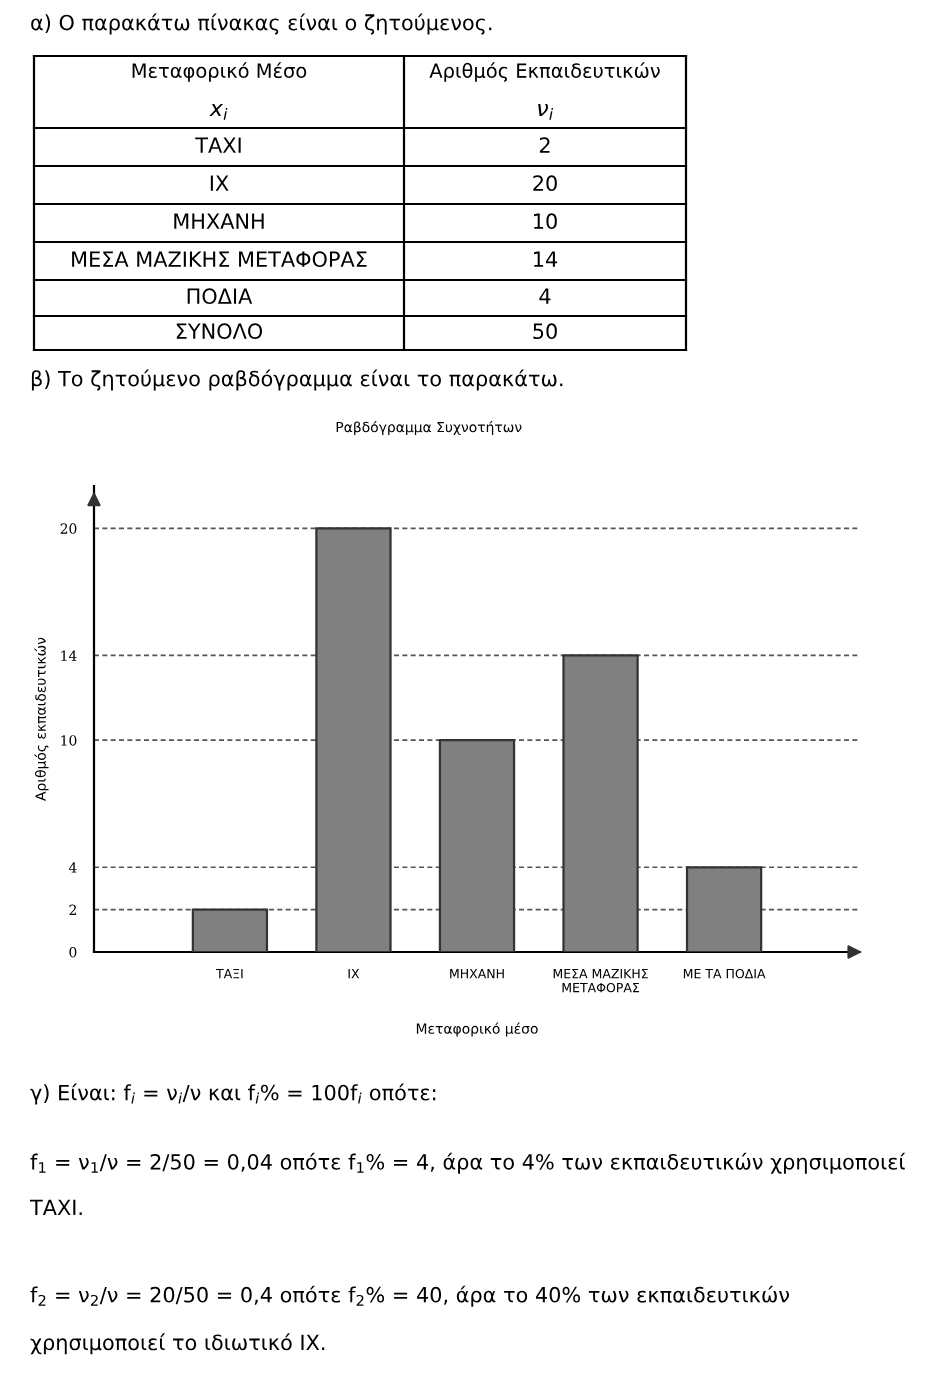 This screenshot has height=1390, width=932. What do you see at coordinates (219, 183) in the screenshot?
I see `text: ΙΧ` at bounding box center [219, 183].